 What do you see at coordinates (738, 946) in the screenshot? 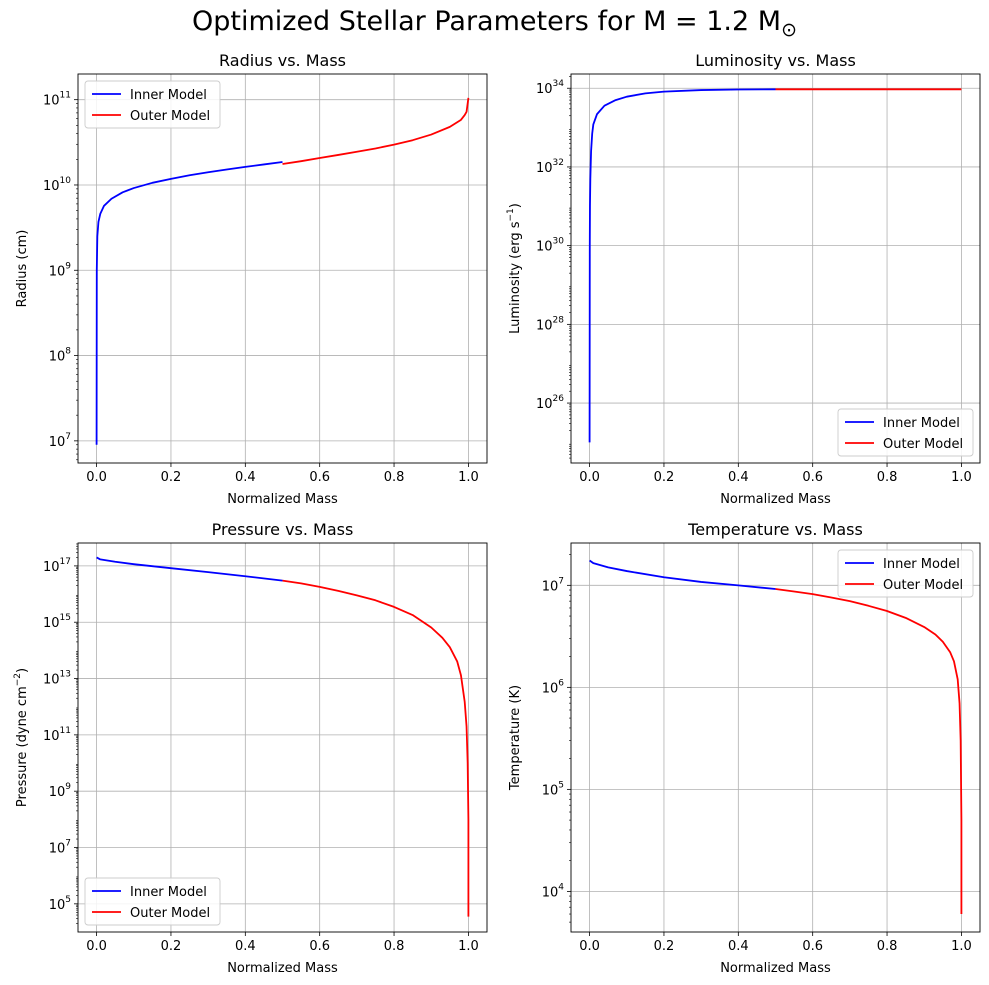
I see `temperature-x-tick-label: 0.4` at bounding box center [738, 946].